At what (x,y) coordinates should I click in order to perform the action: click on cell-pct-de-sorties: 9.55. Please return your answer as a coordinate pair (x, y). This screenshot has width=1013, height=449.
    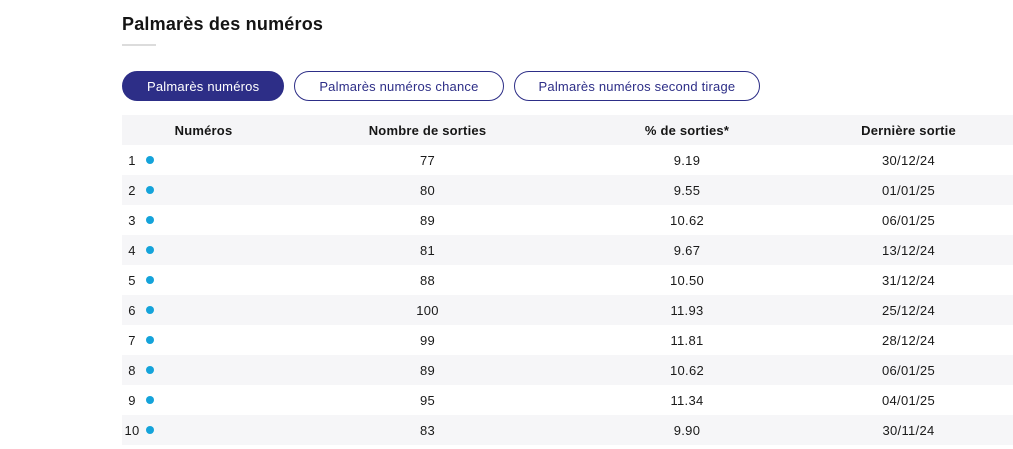
    Looking at the image, I should click on (687, 190).